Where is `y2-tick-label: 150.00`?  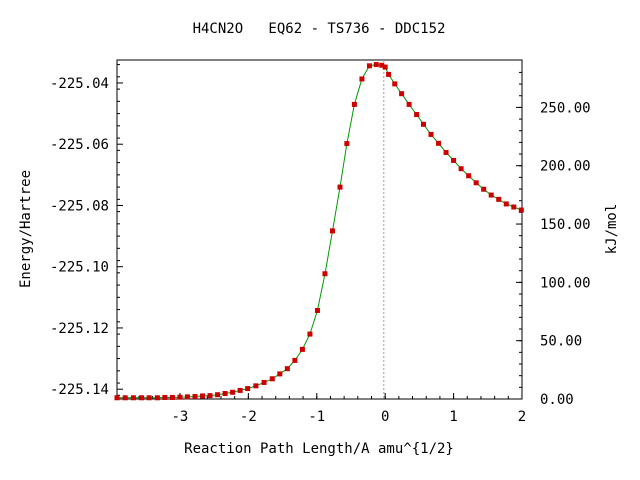
y2-tick-label: 150.00 is located at coordinates (565, 225).